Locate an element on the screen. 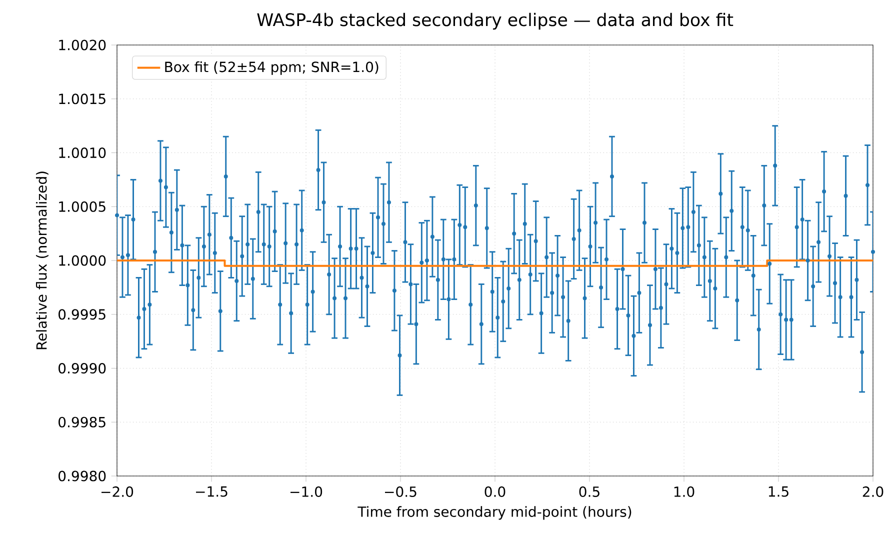 The height and width of the screenshot is (537, 889). x-tick-label: −2.0 is located at coordinates (117, 491).